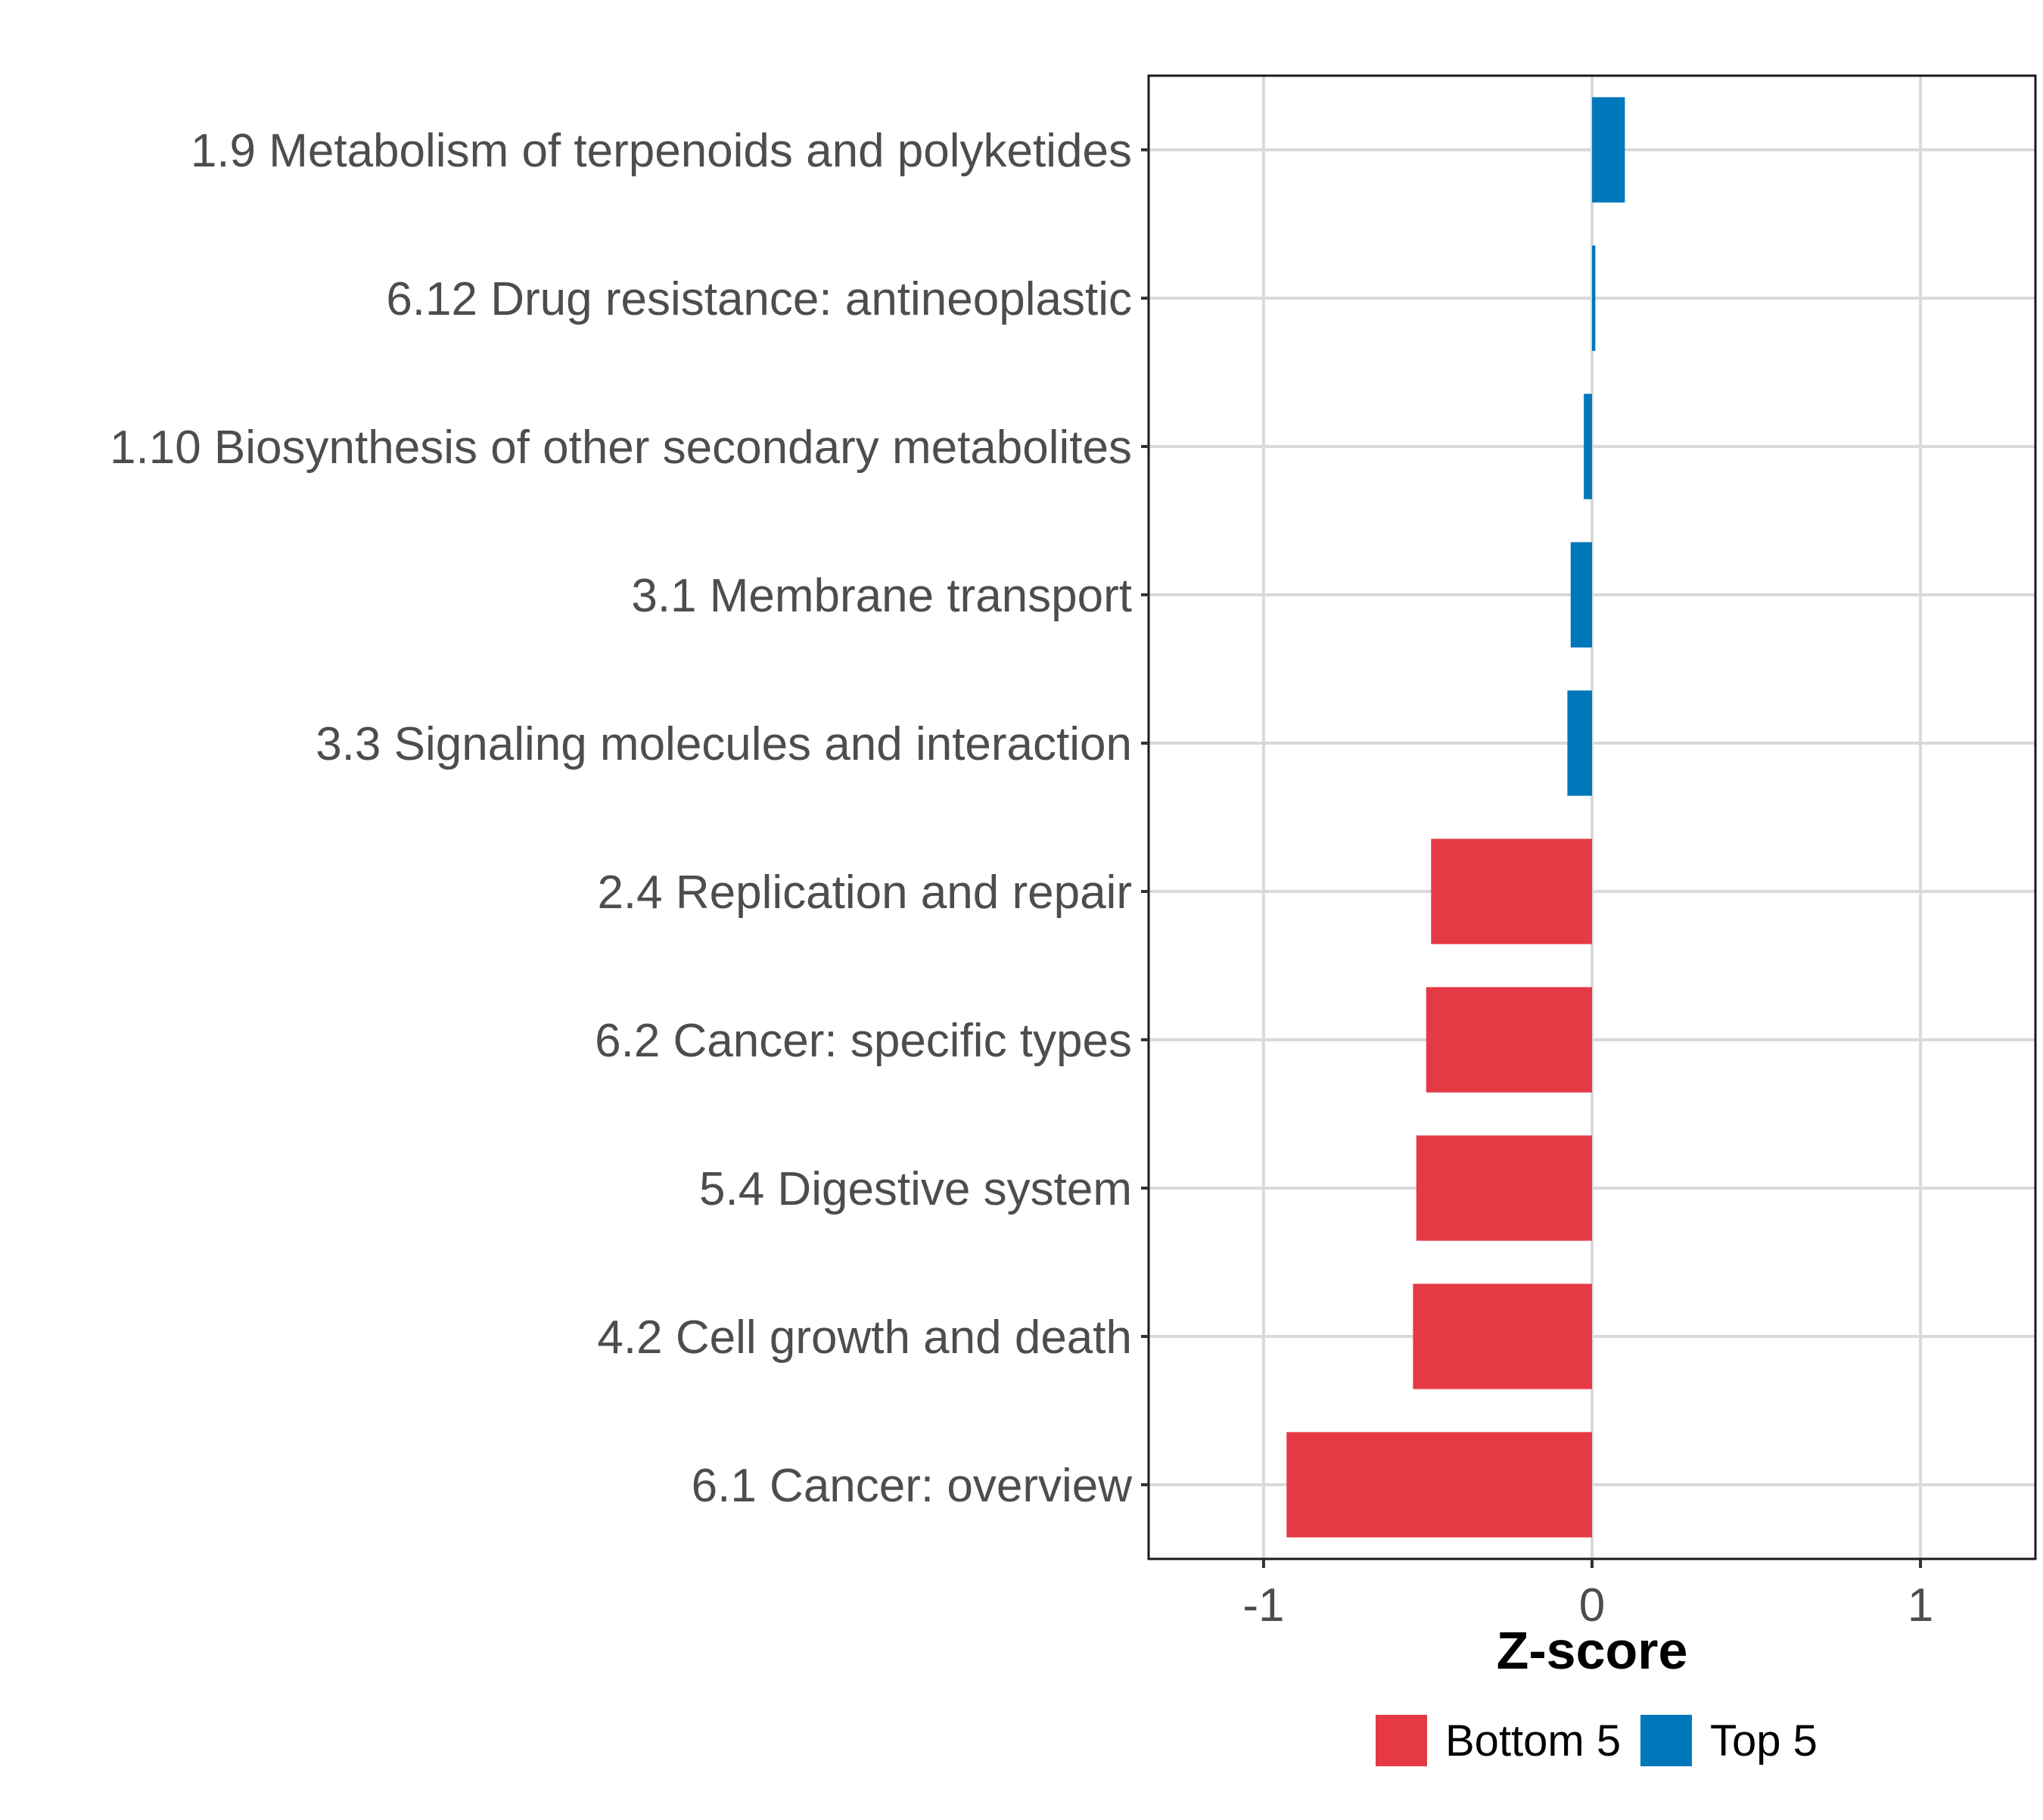 Image resolution: width=2043 pixels, height=1820 pixels. What do you see at coordinates (1455, 817) in the screenshot?
I see `bar-layer` at bounding box center [1455, 817].